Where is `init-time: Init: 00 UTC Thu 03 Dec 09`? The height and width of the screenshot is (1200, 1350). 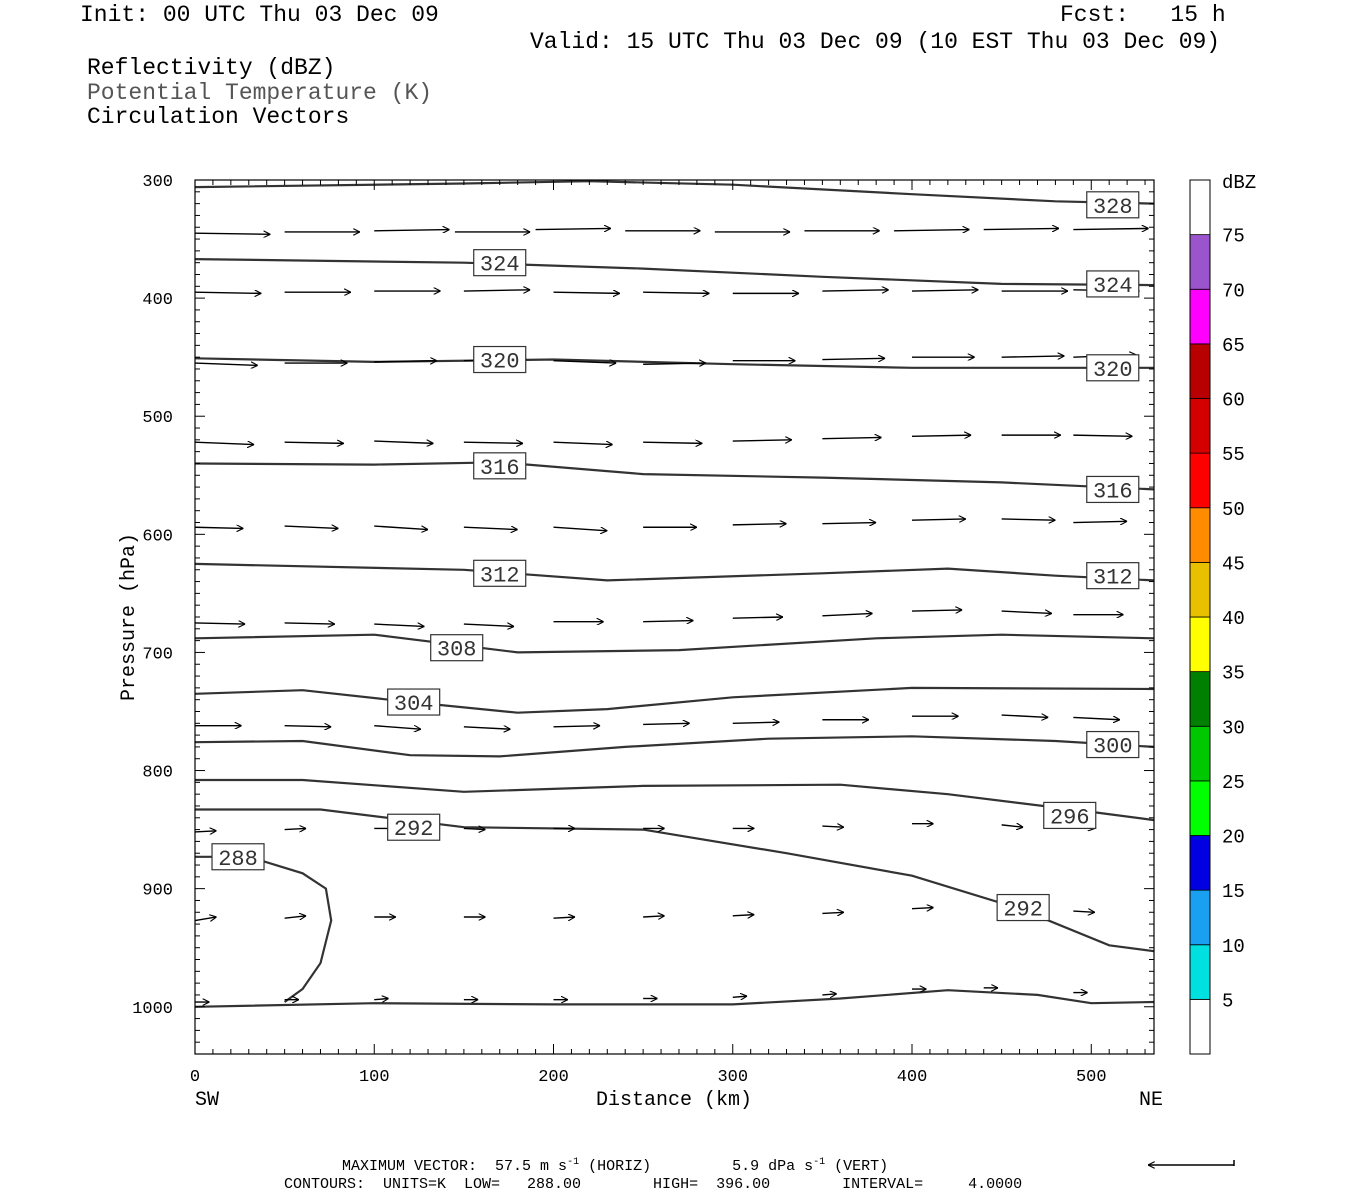
init-time: Init: 00 UTC Thu 03 Dec 09 is located at coordinates (259, 15).